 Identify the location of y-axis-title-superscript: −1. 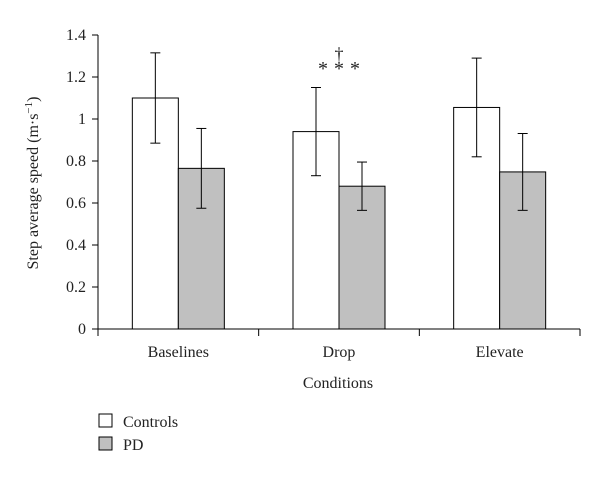
(29, 108).